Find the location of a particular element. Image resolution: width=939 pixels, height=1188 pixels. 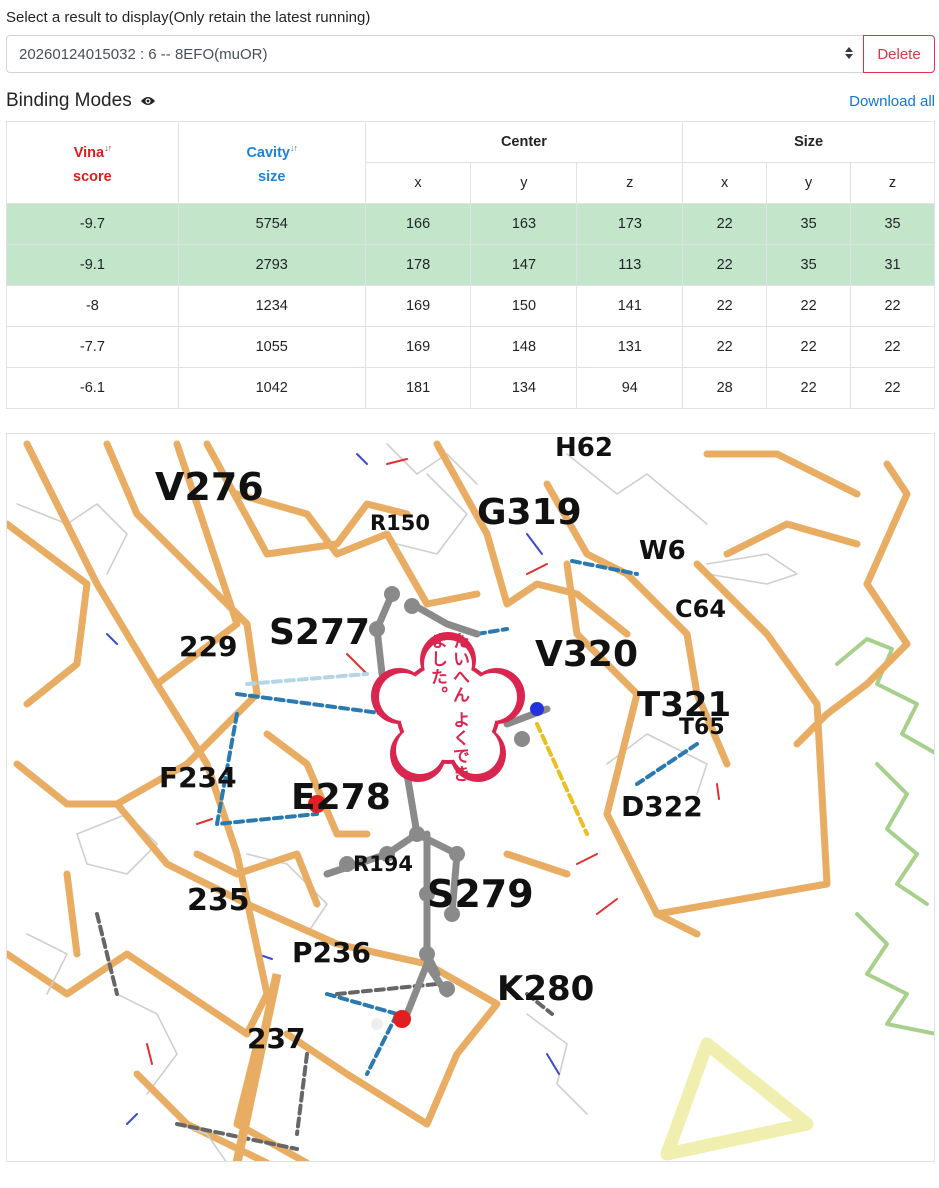

residue-label: F234 is located at coordinates (198, 777).